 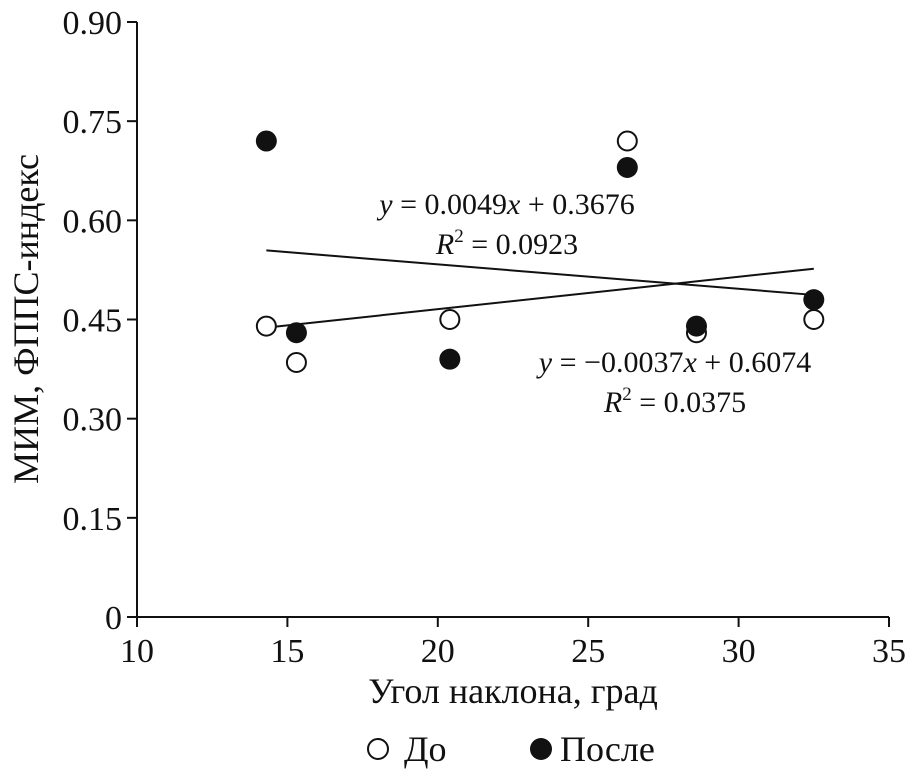 What do you see at coordinates (425, 749) in the screenshot?
I see `legend-label-do: До` at bounding box center [425, 749].